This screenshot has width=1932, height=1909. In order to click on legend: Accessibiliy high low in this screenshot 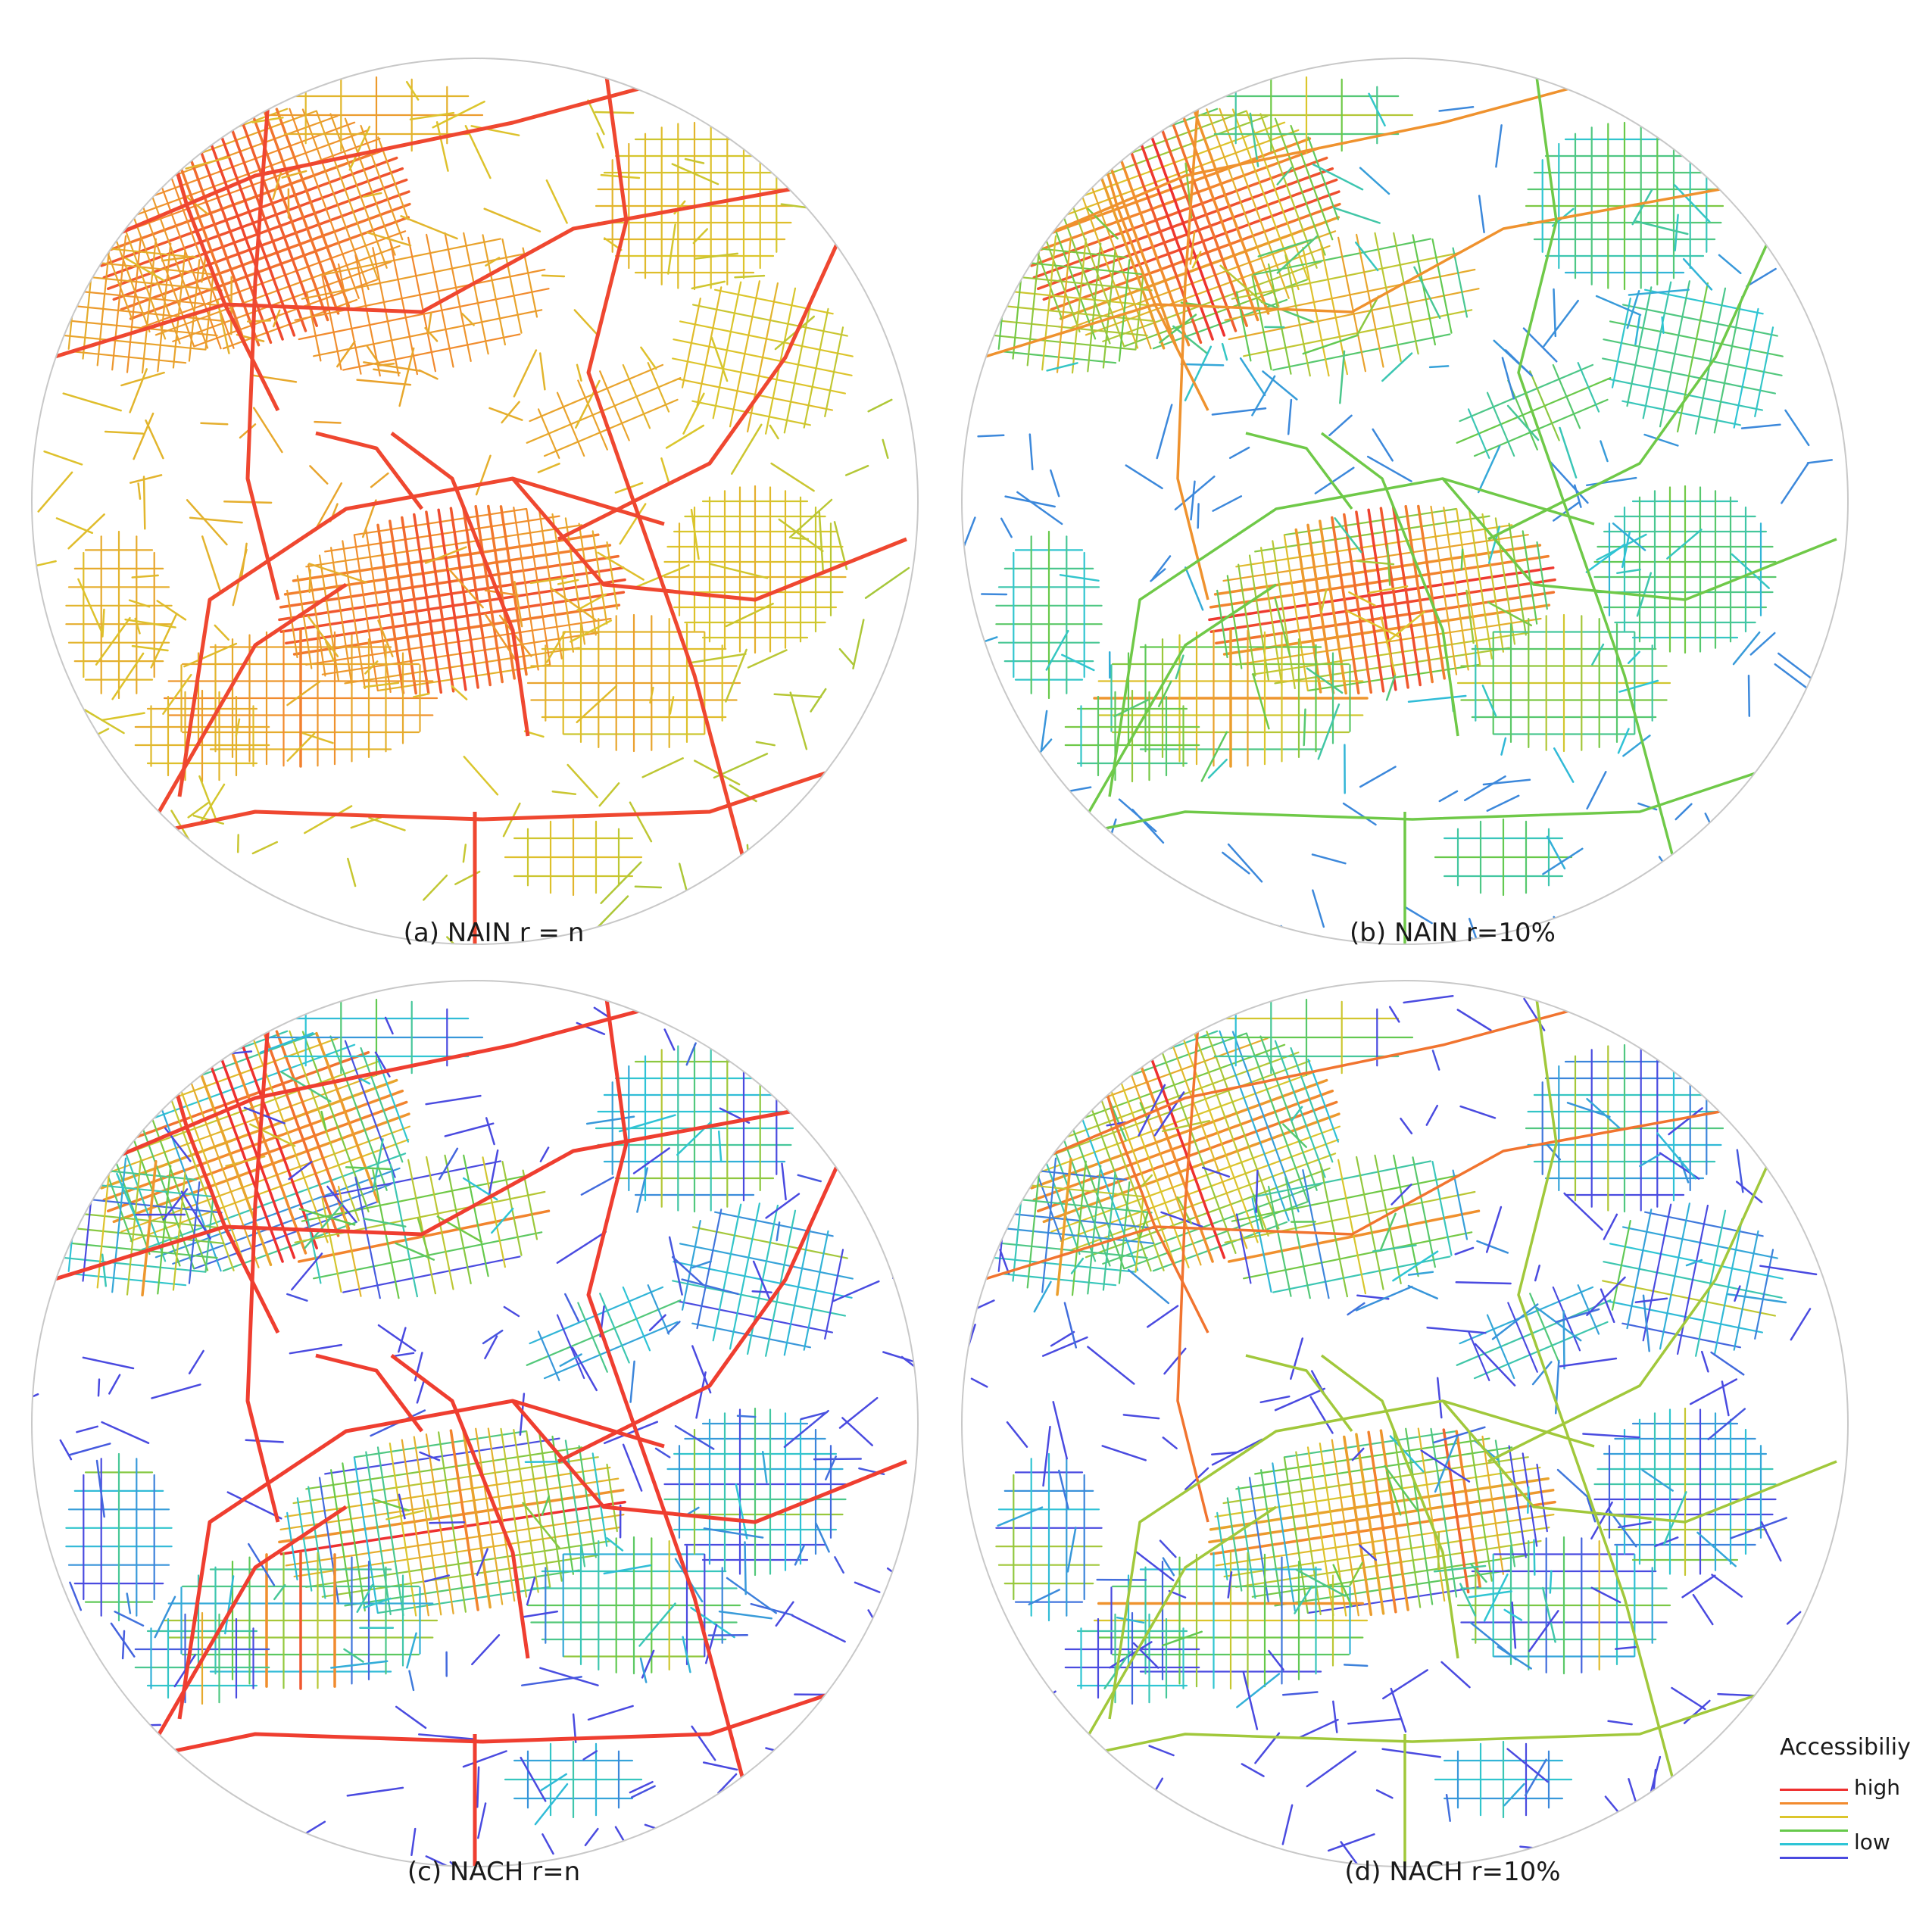, I will do `click(1855, 1810)`.